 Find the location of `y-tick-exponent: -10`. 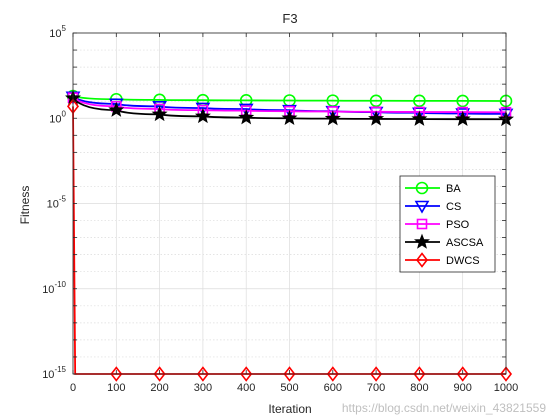

y-tick-exponent: -10 is located at coordinates (60, 284).